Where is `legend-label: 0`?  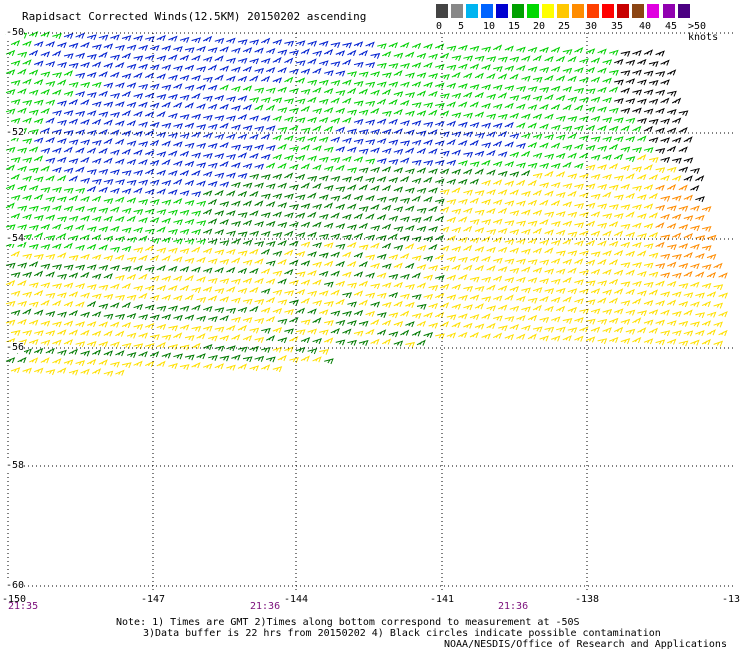
legend-label: 0 is located at coordinates (439, 26).